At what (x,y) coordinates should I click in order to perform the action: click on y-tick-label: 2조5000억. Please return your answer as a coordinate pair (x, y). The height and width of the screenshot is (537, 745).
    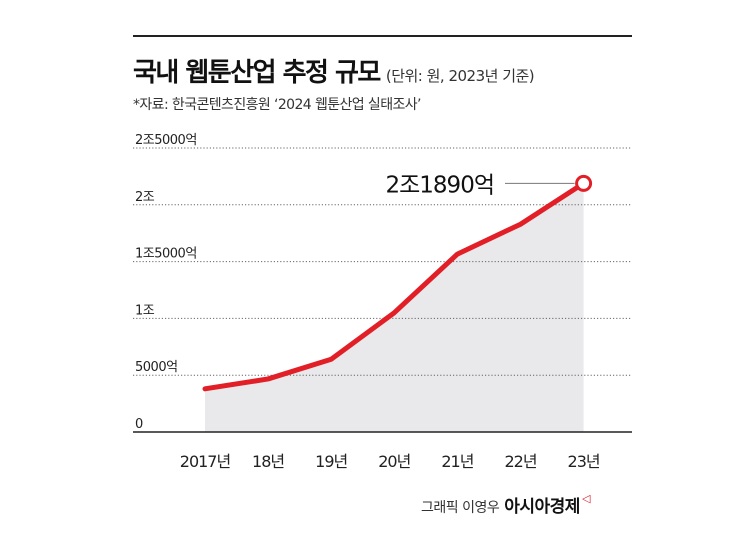
    Looking at the image, I should click on (166, 140).